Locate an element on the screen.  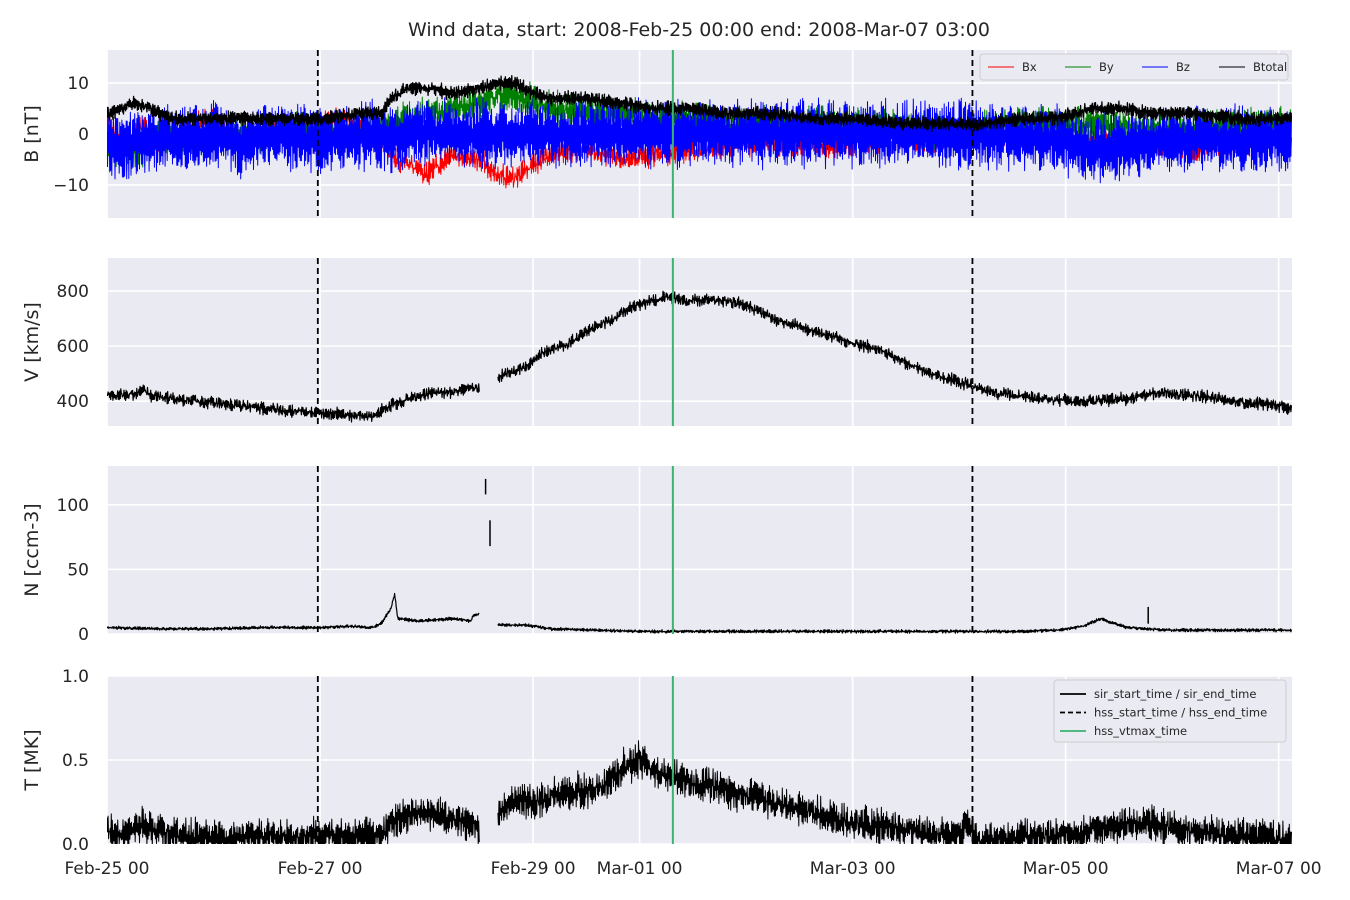
panel-v-ytick-0: 400 is located at coordinates (73, 402).